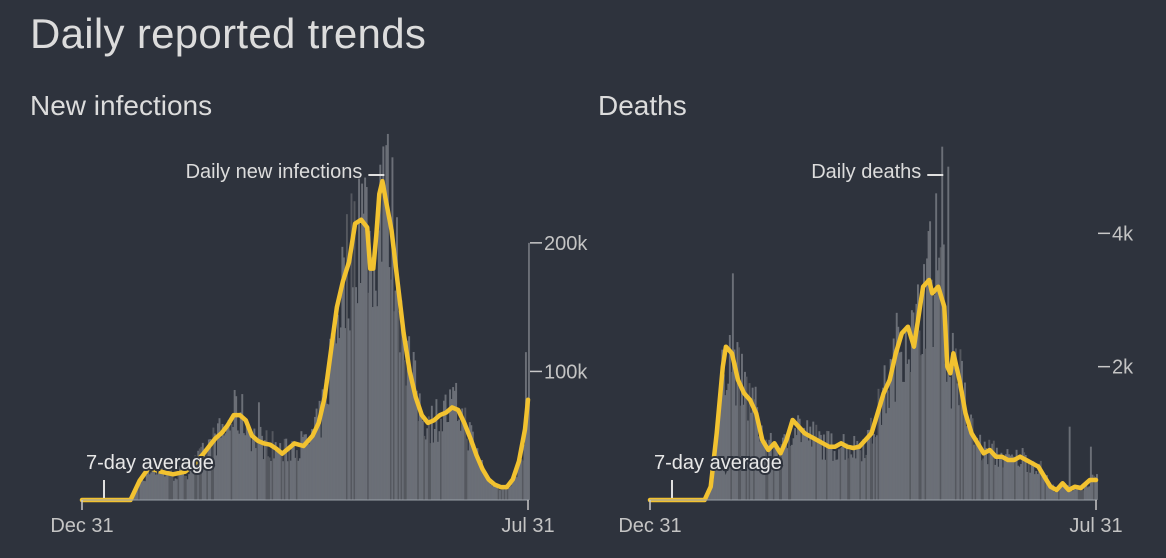 The height and width of the screenshot is (558, 1166). I want to click on chart-title-infections: New infections, so click(121, 105).